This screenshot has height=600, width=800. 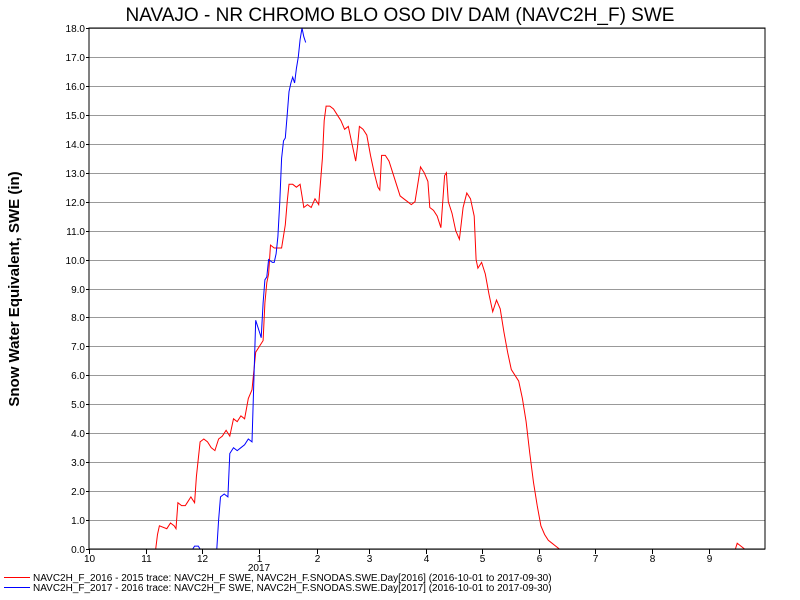 What do you see at coordinates (540, 559) in the screenshot?
I see `x-tick-label: 6` at bounding box center [540, 559].